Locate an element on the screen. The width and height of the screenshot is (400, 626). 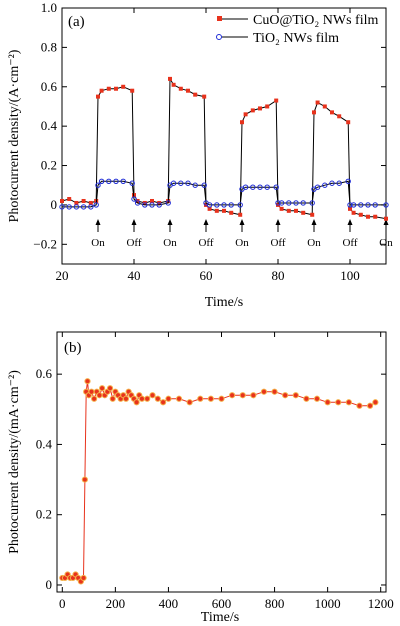
y-tick-label: 0 is located at coordinates (49, 584).